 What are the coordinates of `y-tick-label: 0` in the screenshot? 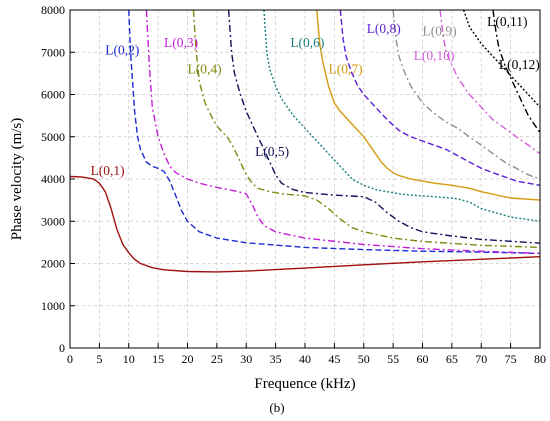 It's located at (62, 348).